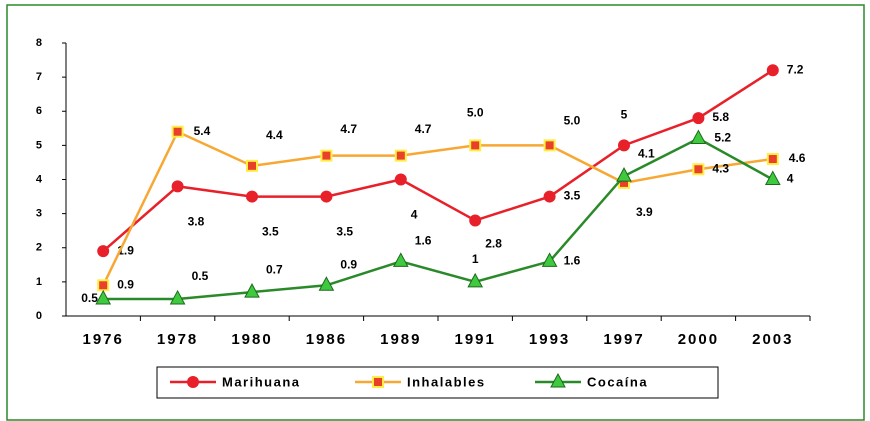 This screenshot has height=421, width=870. Describe the element at coordinates (39, 179) in the screenshot. I see `y-tick-label: 4` at that location.